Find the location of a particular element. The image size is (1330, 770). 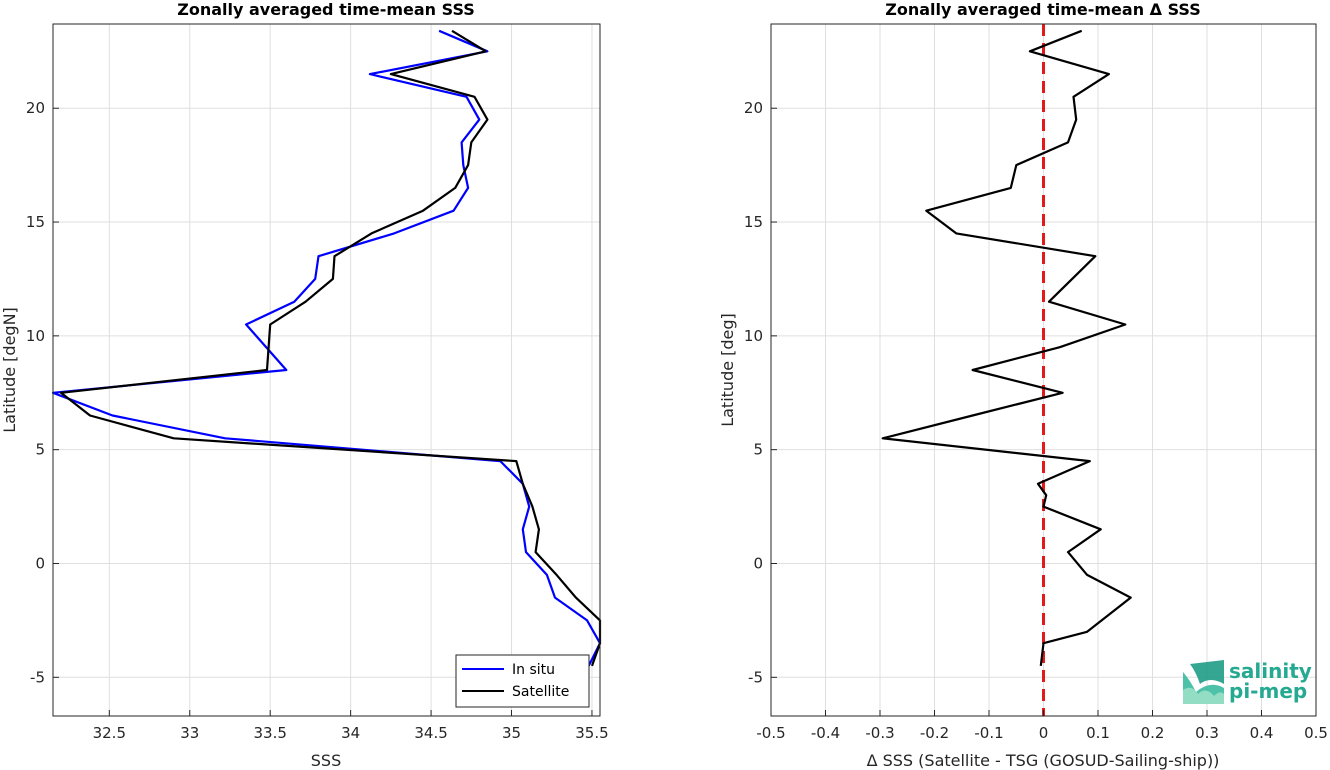

delta-sss-x-tick-label: -0.5 is located at coordinates (770, 733).